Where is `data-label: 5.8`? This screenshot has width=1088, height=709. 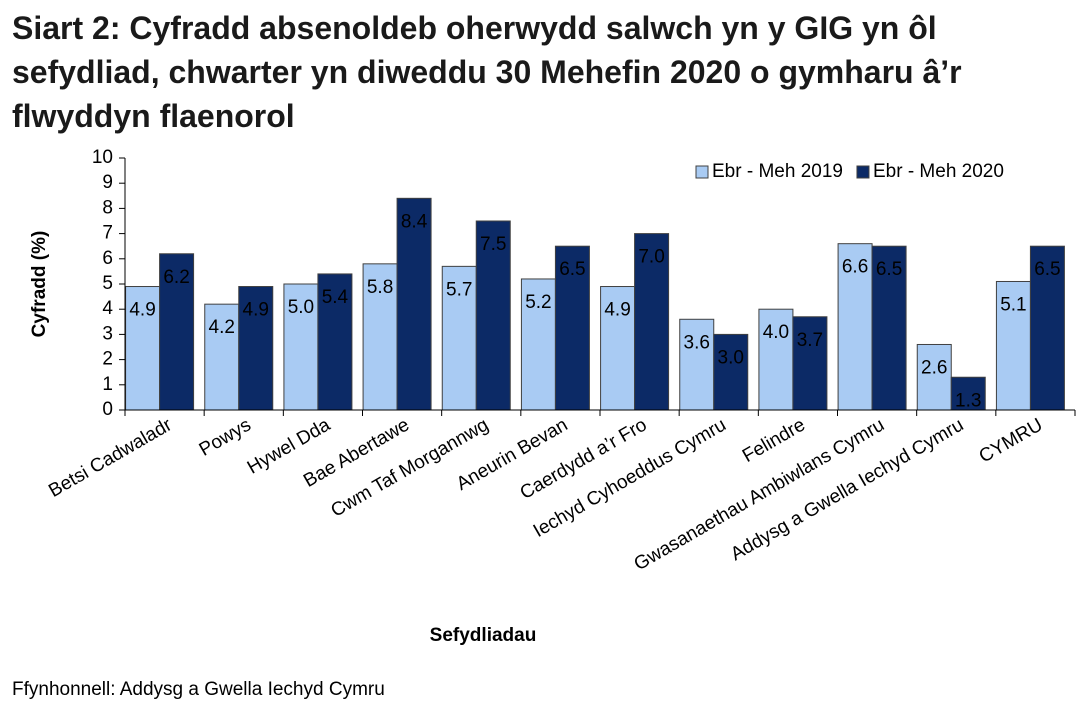
data-label: 5.8 is located at coordinates (380, 287).